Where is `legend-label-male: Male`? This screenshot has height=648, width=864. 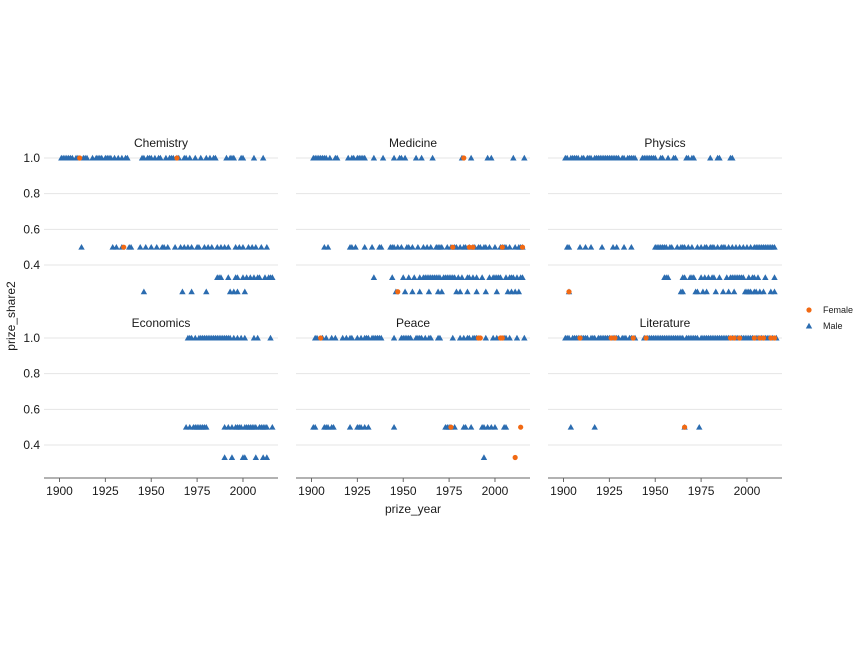
legend-label-male: Male is located at coordinates (833, 326).